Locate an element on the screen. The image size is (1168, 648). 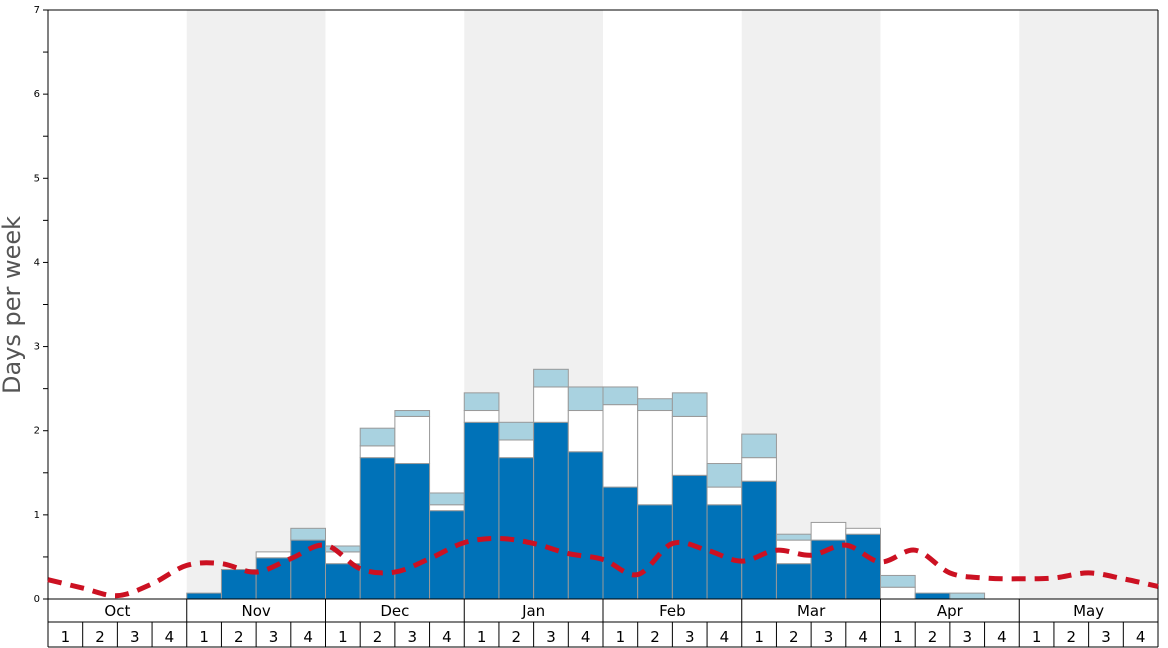
average-line is located at coordinates (603, 567).